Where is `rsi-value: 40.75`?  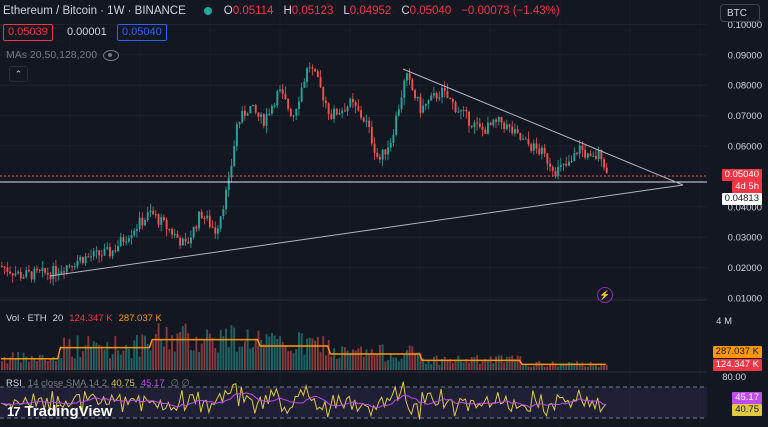
rsi-value: 40.75 is located at coordinates (123, 383).